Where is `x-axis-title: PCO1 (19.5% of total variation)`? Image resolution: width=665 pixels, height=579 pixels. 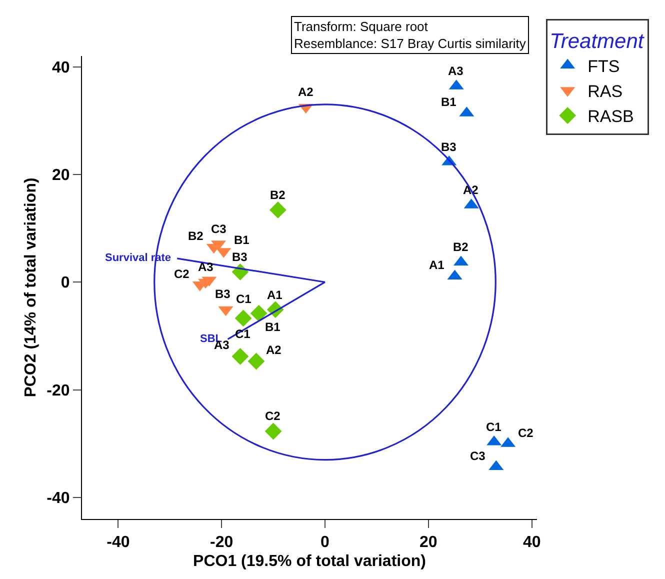 x-axis-title: PCO1 (19.5% of total variation) is located at coordinates (309, 561).